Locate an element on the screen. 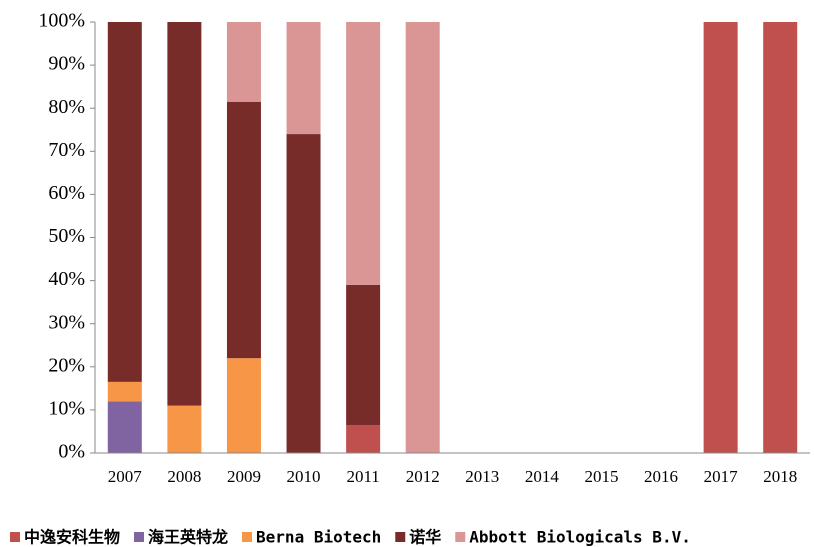  legend-label: 中逸安科生物 is located at coordinates (72, 537).